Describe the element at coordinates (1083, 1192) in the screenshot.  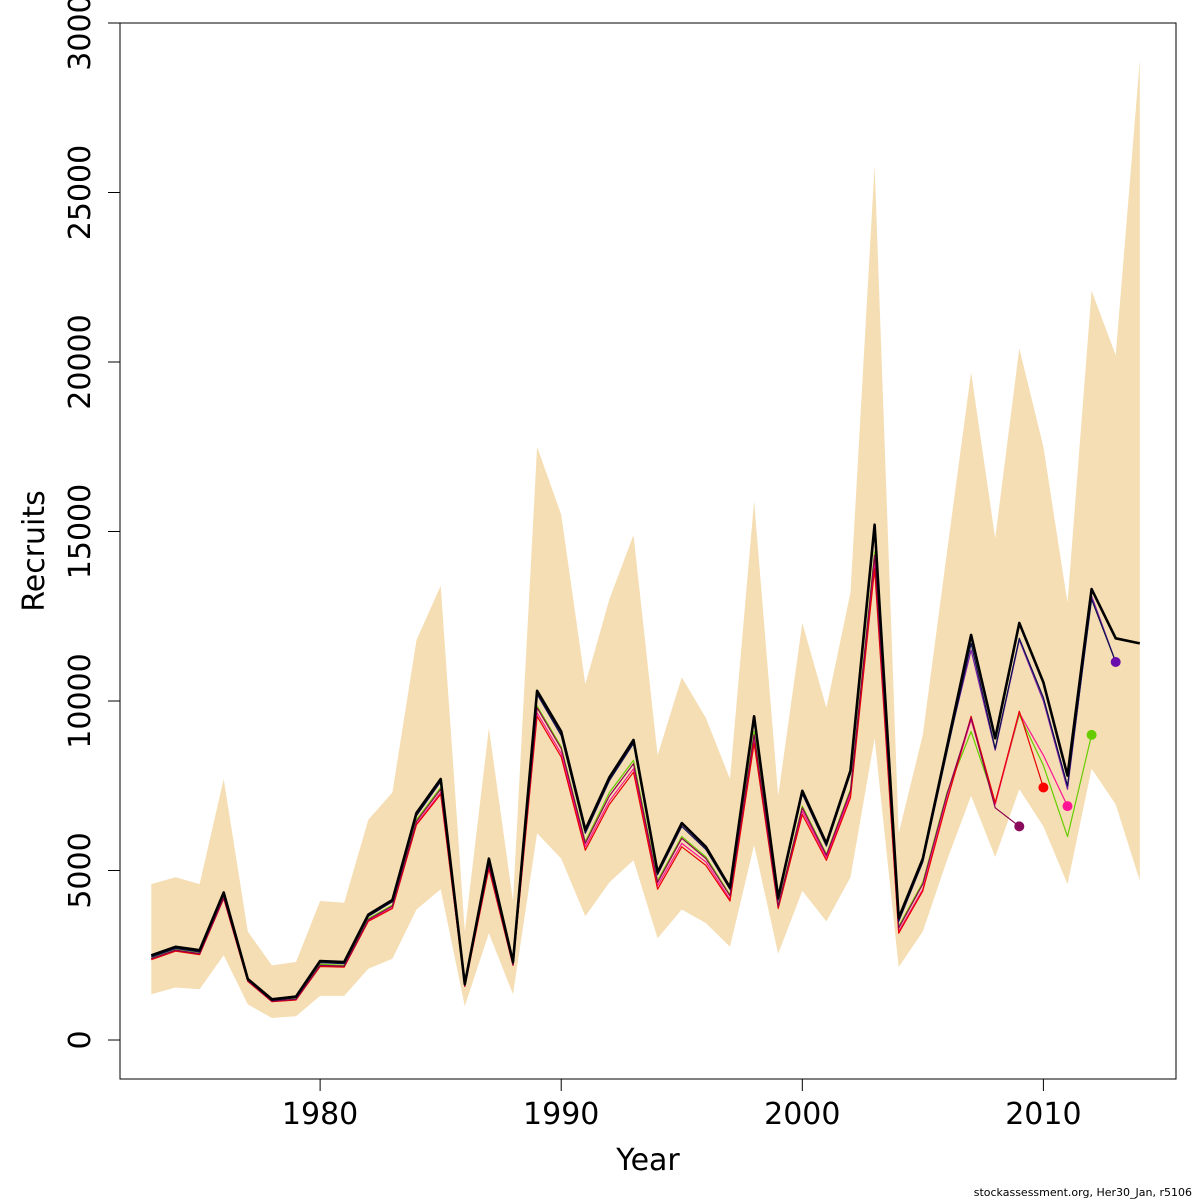
I see `footer-credit: stockassessment.org, Her30_Jan, r5106` at that location.